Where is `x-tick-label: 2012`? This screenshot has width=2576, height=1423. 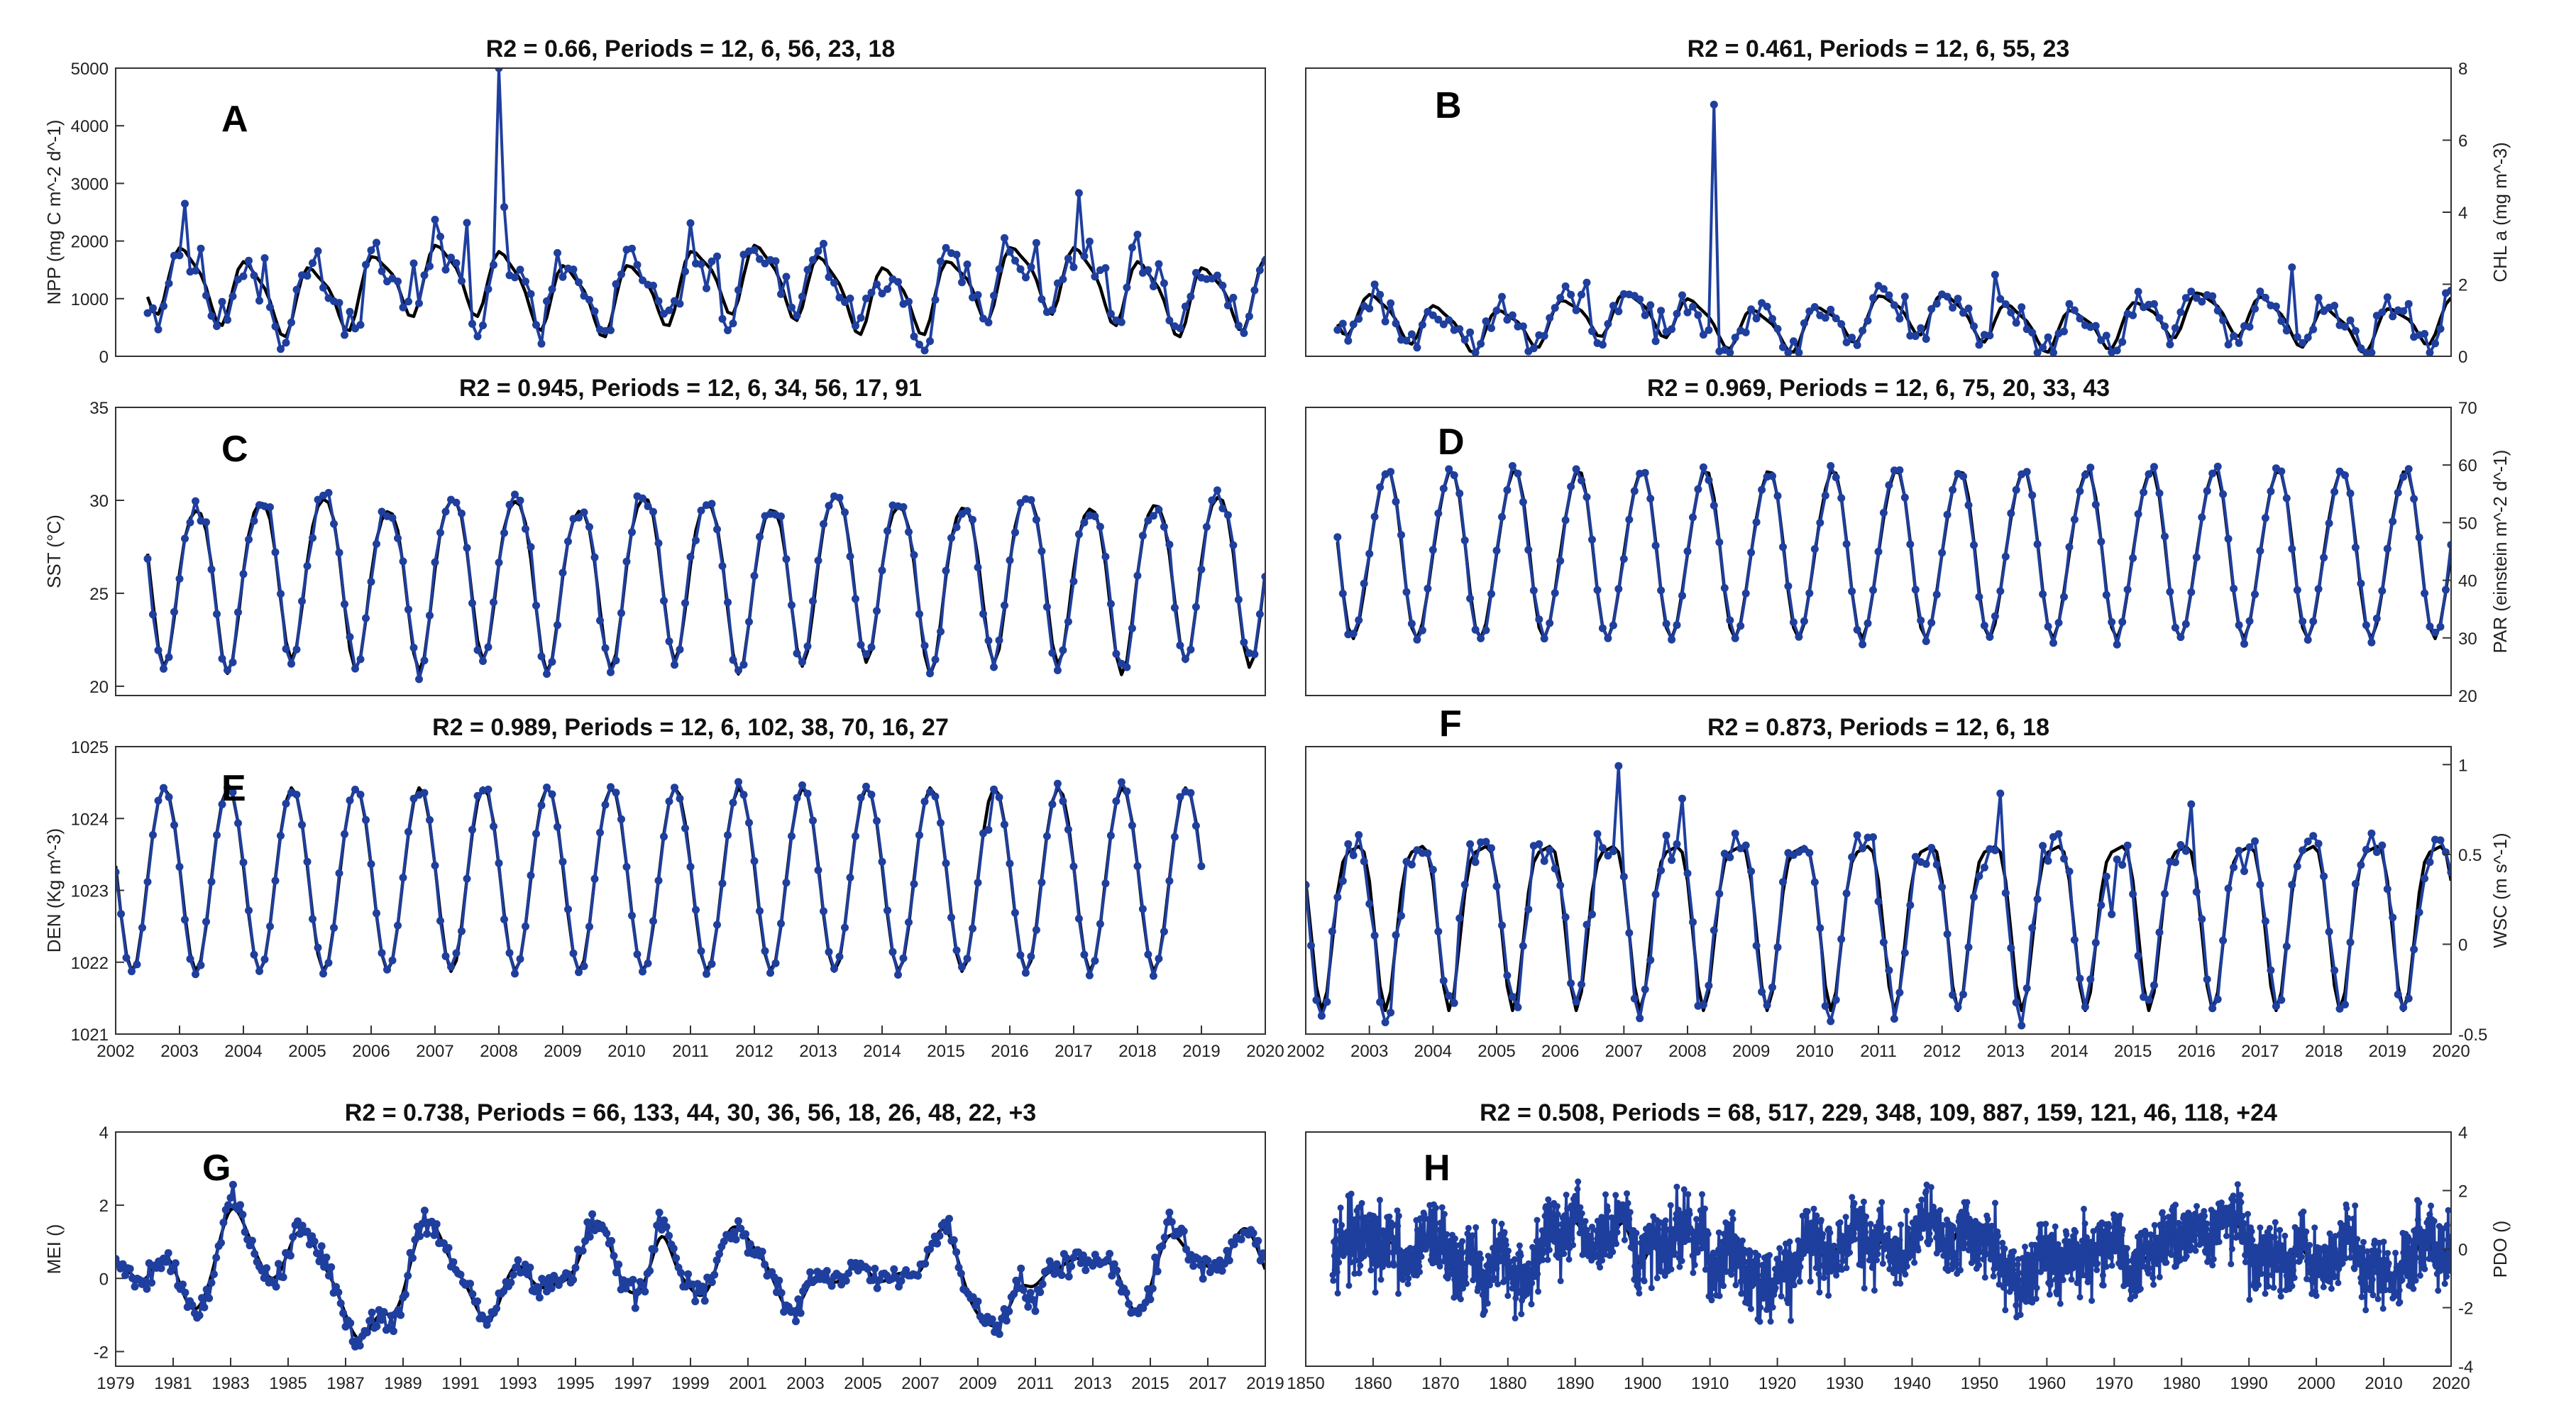
x-tick-label: 2012 is located at coordinates (1942, 1051).